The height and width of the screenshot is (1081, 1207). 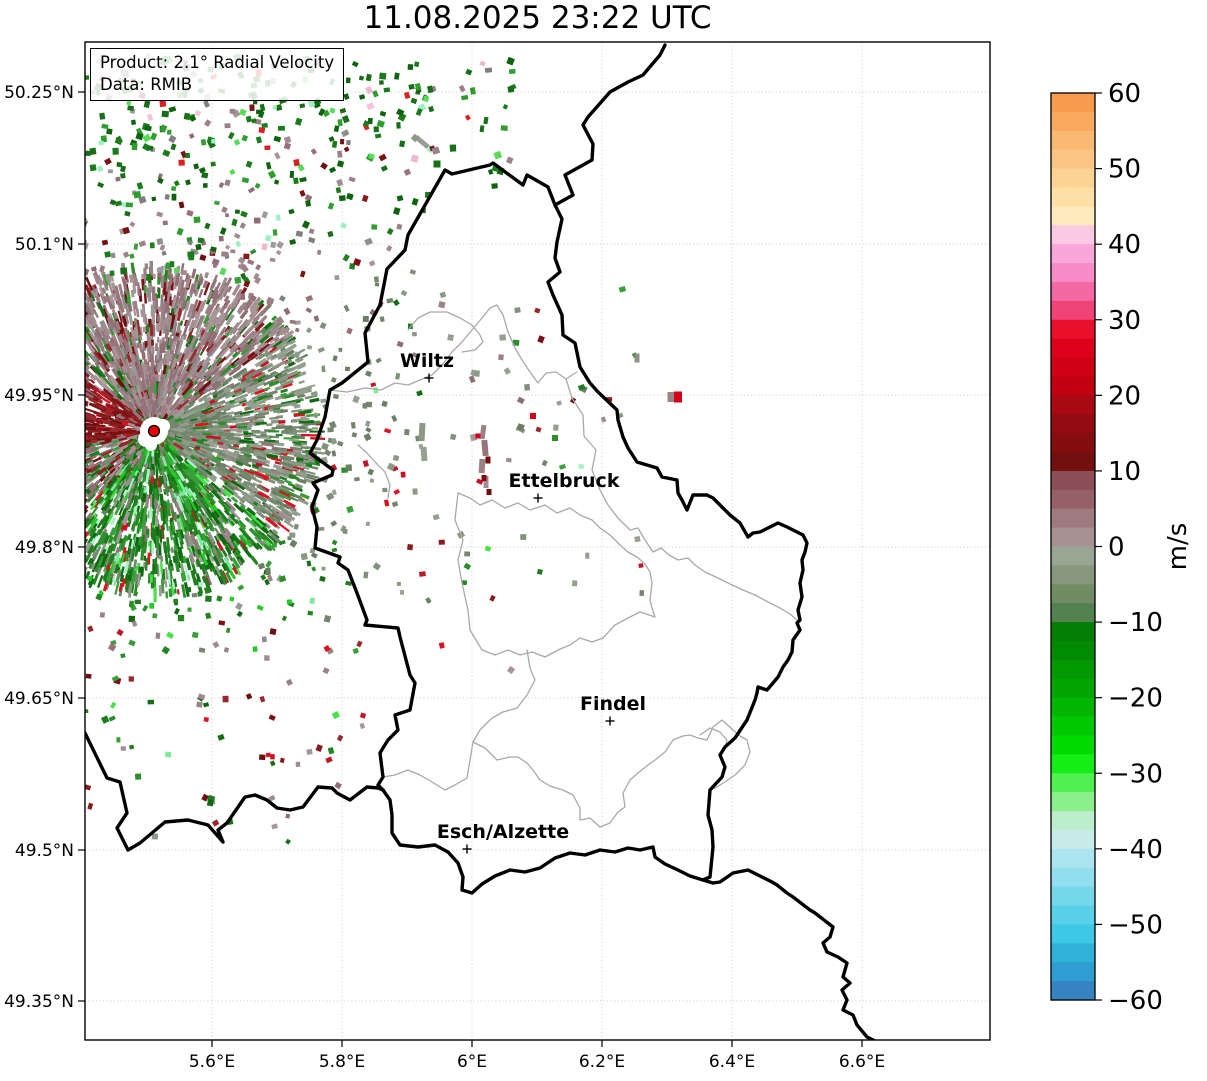 I want to click on colorbar-tick-label: −30, so click(x=1135, y=774).